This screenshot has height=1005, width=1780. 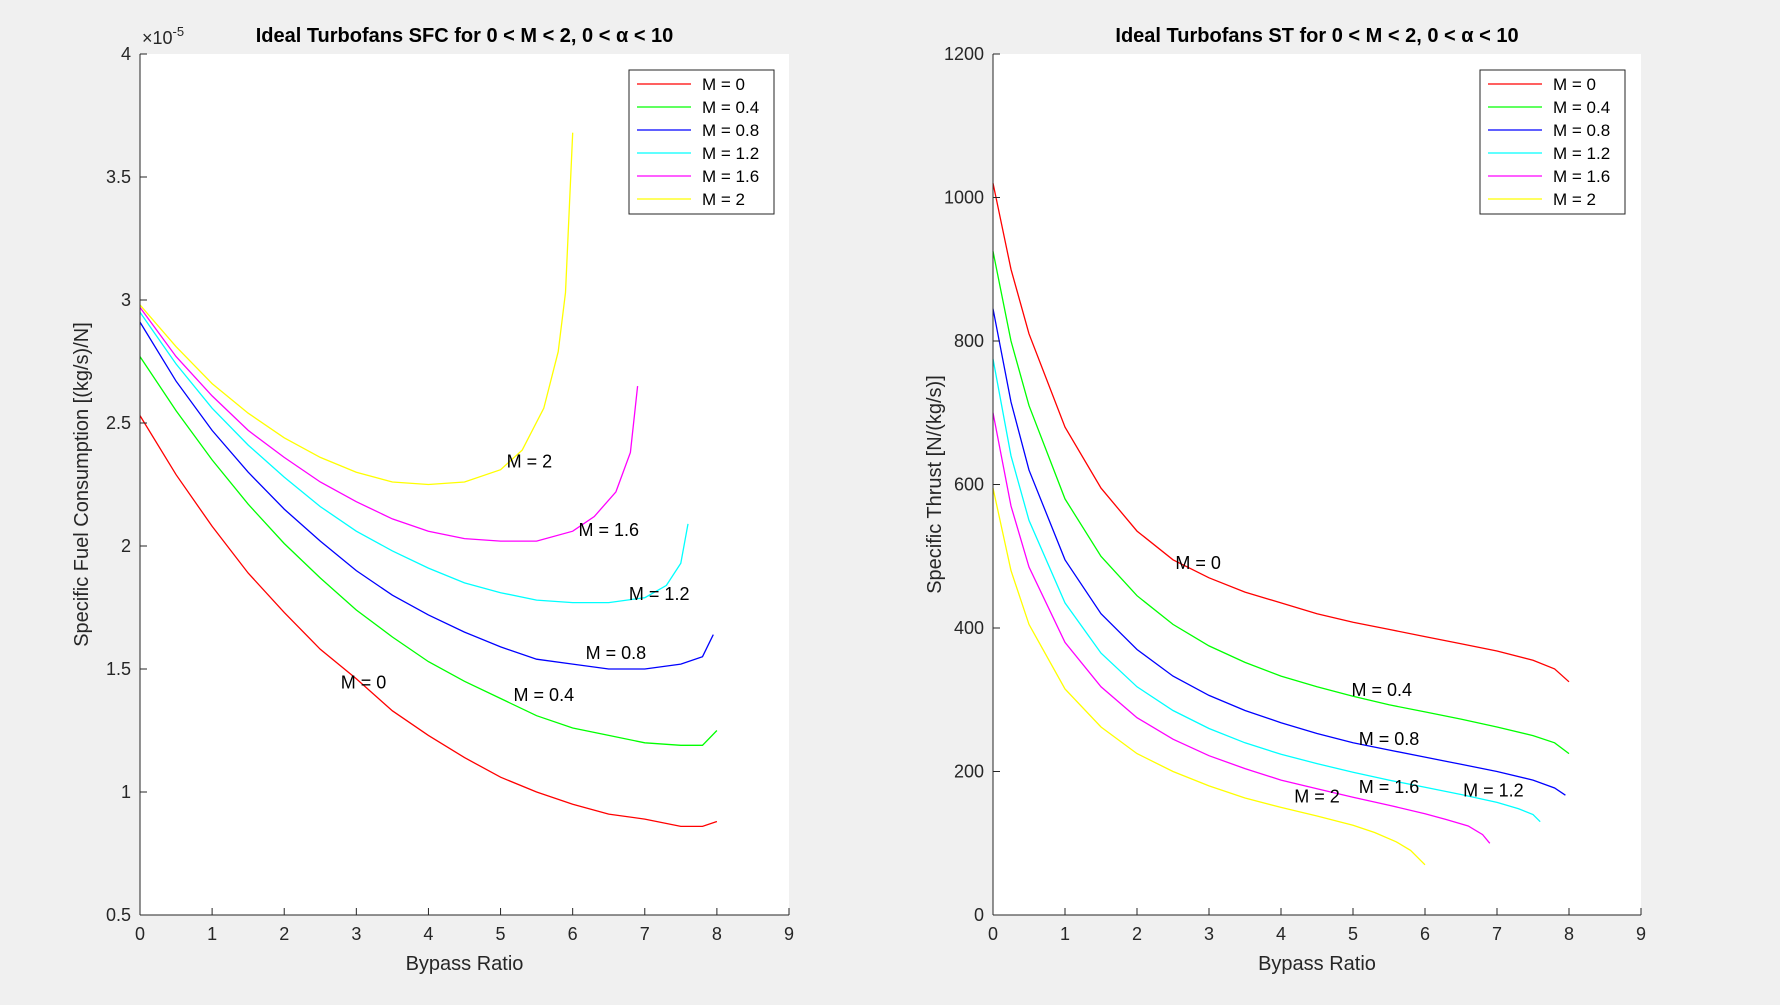 What do you see at coordinates (118, 669) in the screenshot?
I see `y-tick-label: 1.5` at bounding box center [118, 669].